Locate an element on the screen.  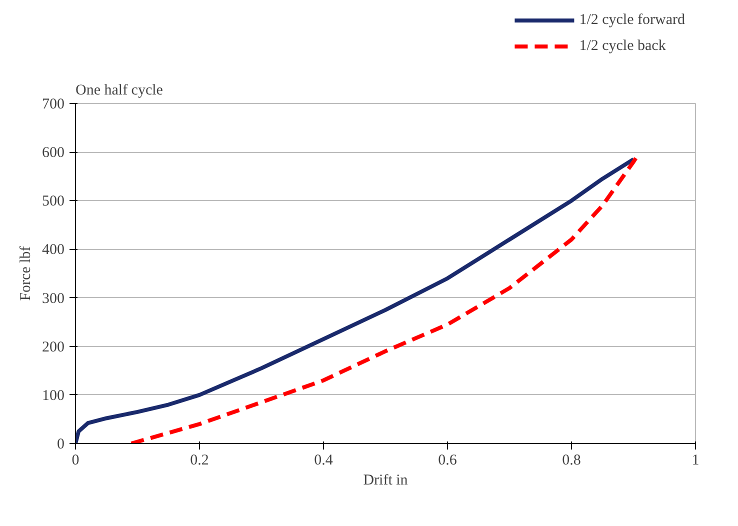
x-tick-label: 0.4 is located at coordinates (324, 460).